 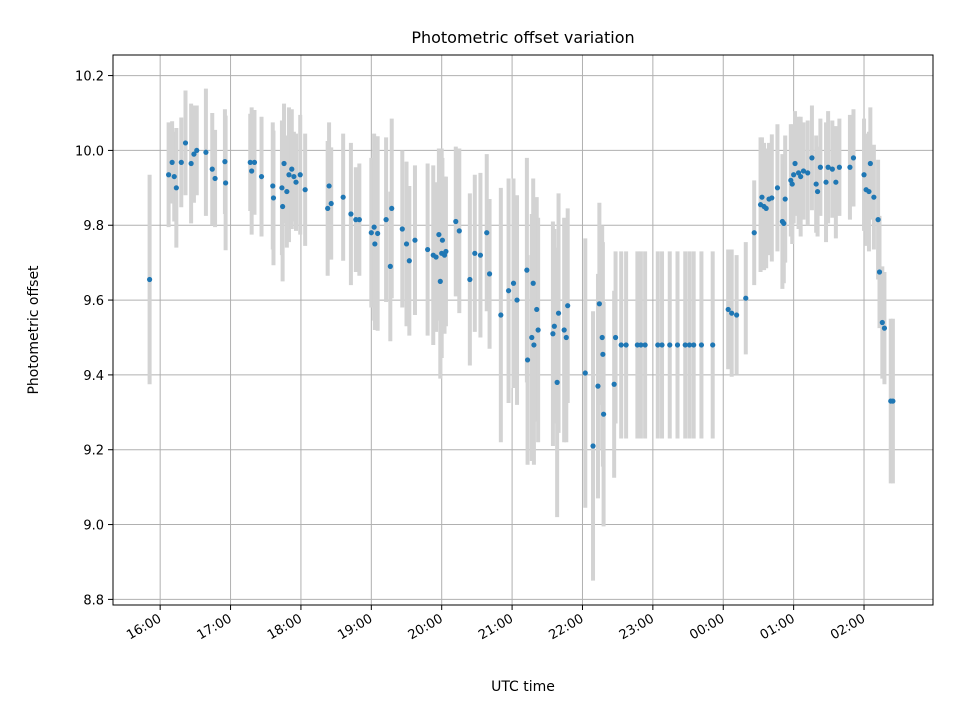 I want to click on chart-title: Photometric offset variation, so click(x=522, y=37).